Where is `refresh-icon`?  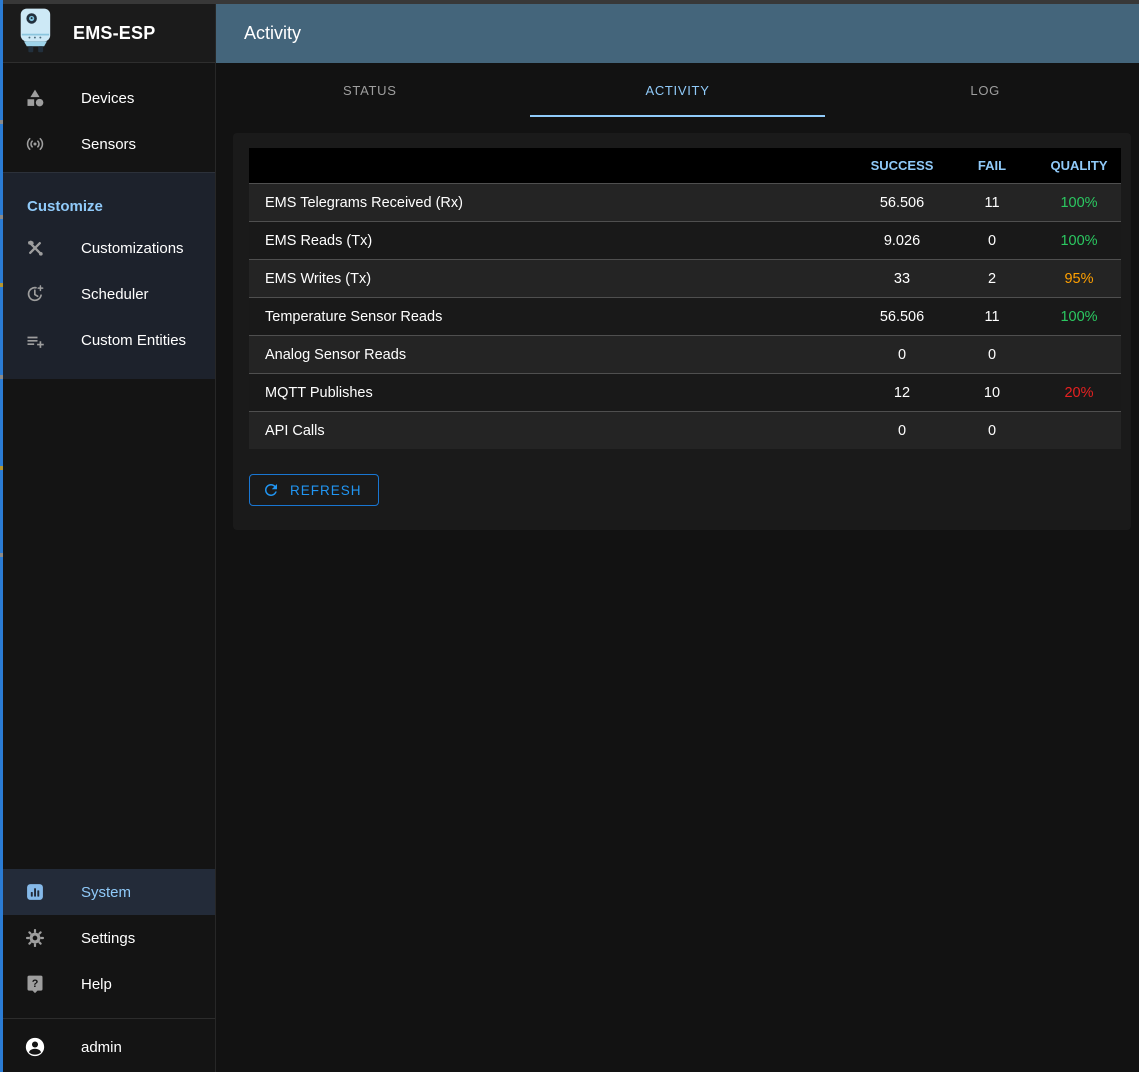
refresh-icon is located at coordinates (271, 490).